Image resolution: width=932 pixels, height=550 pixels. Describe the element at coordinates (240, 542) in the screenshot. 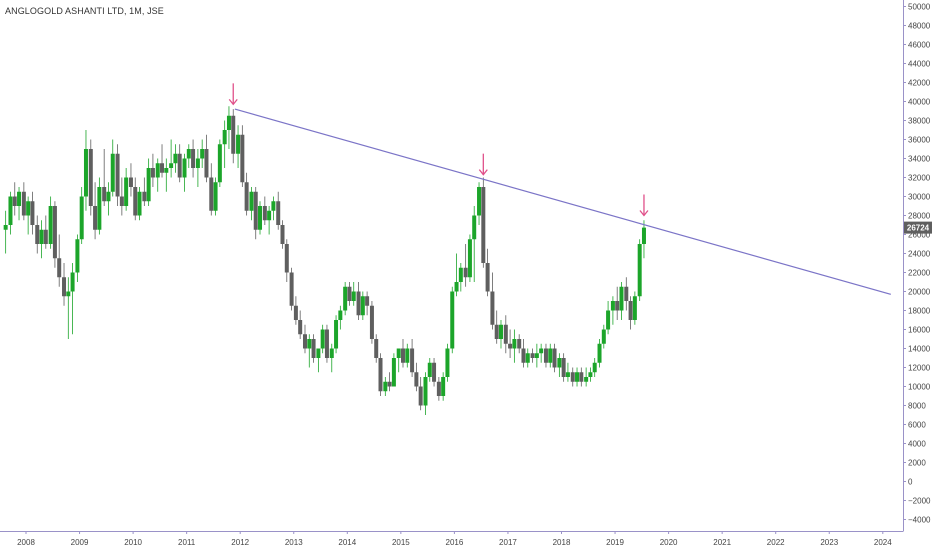

I see `x-tick-label: 2012` at that location.